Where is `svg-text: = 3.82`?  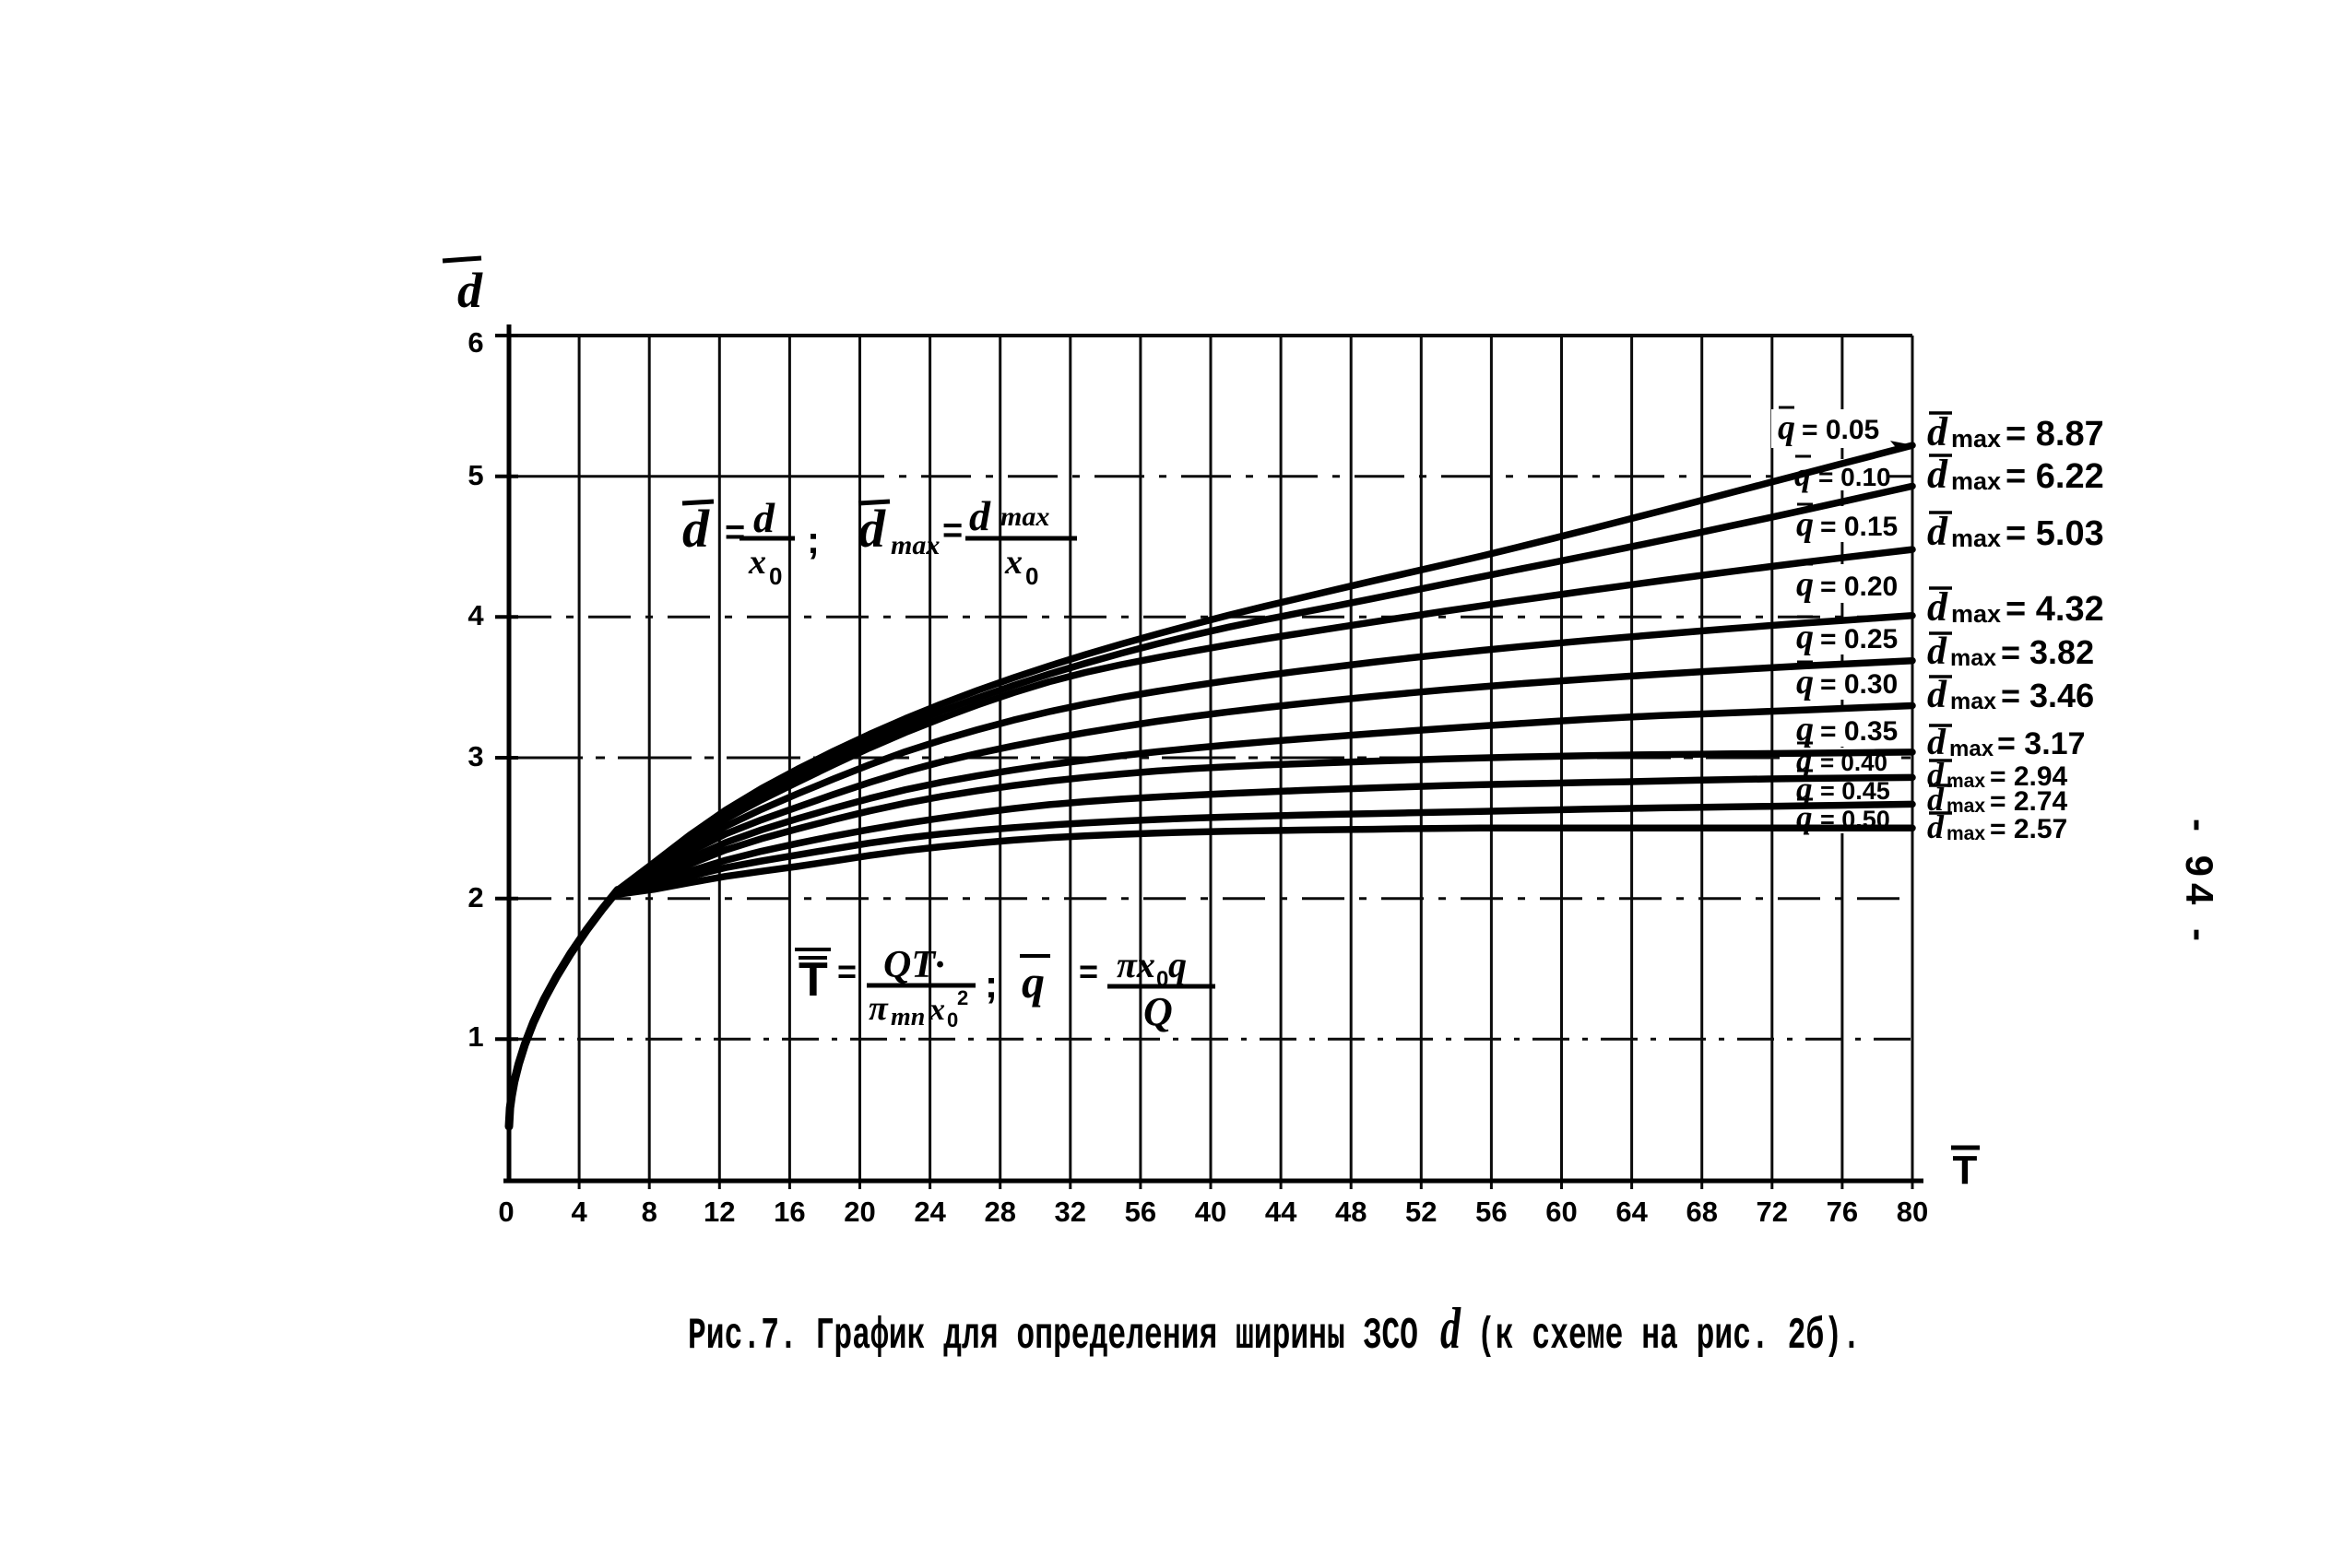
svg-text: = 3.82 is located at coordinates (2048, 652).